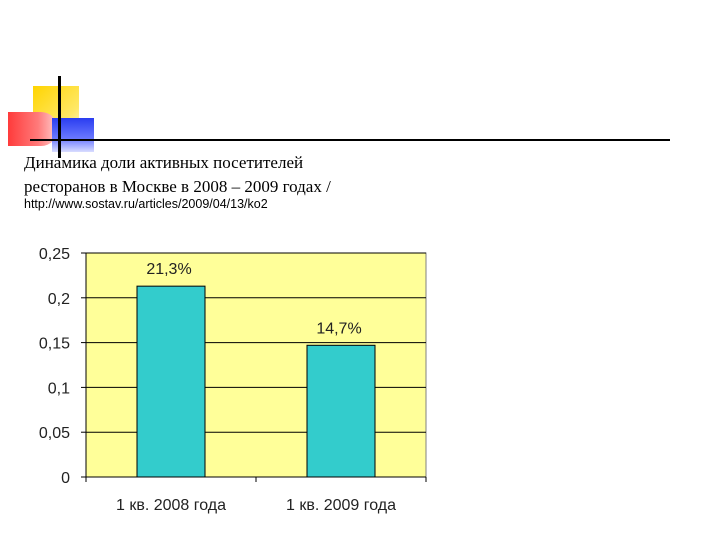 This screenshot has height=540, width=720. What do you see at coordinates (65, 478) in the screenshot?
I see `y-tick-label: 0` at bounding box center [65, 478].